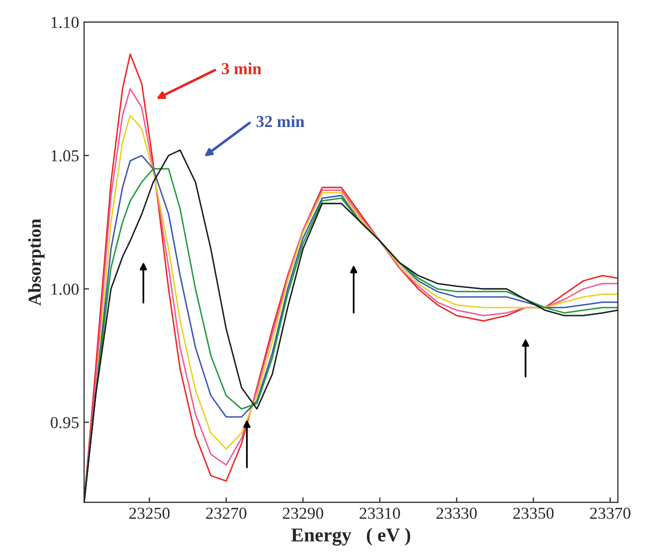 The width and height of the screenshot is (647, 552). Describe the element at coordinates (65, 156) in the screenshot. I see `y-tick-label: 1.05` at that location.